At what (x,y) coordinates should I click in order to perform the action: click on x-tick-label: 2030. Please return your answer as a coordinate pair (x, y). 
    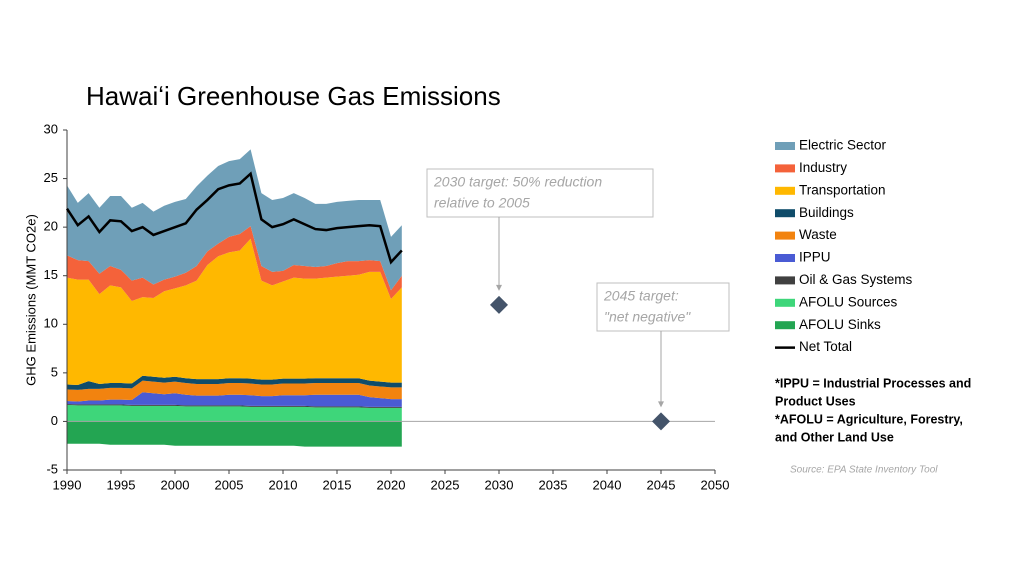
    Looking at the image, I should click on (499, 484).